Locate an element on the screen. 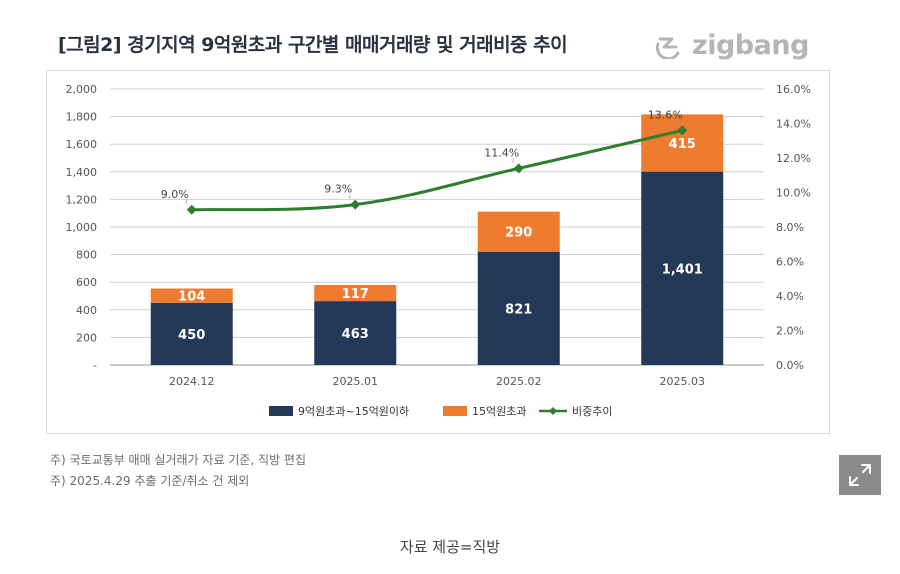 This screenshot has height=574, width=900. expand-icon is located at coordinates (860, 475).